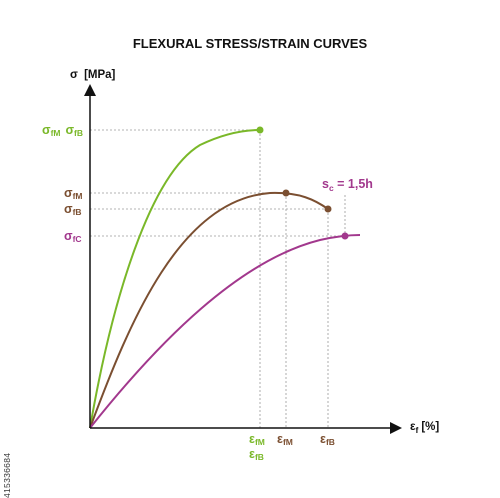 The width and height of the screenshot is (500, 498). What do you see at coordinates (353, 184) in the screenshot?
I see `sc-annotation-value: = 1,5h` at bounding box center [353, 184].